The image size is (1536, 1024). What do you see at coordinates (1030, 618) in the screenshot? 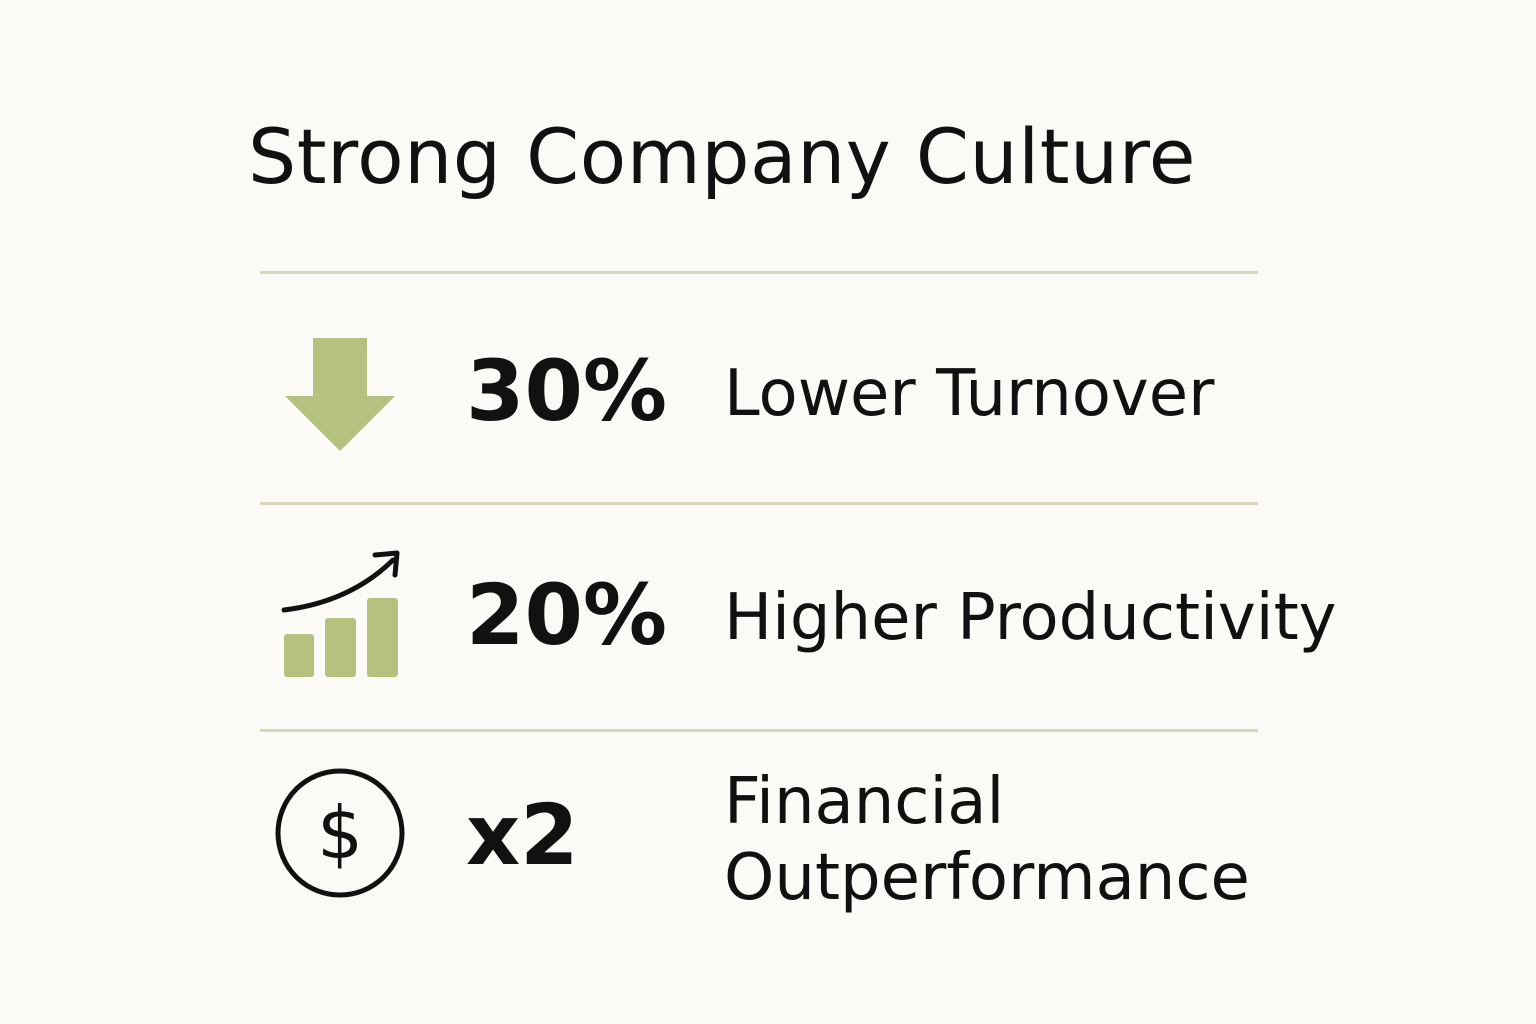
I see `stat-label: Higher Productivity` at bounding box center [1030, 618].